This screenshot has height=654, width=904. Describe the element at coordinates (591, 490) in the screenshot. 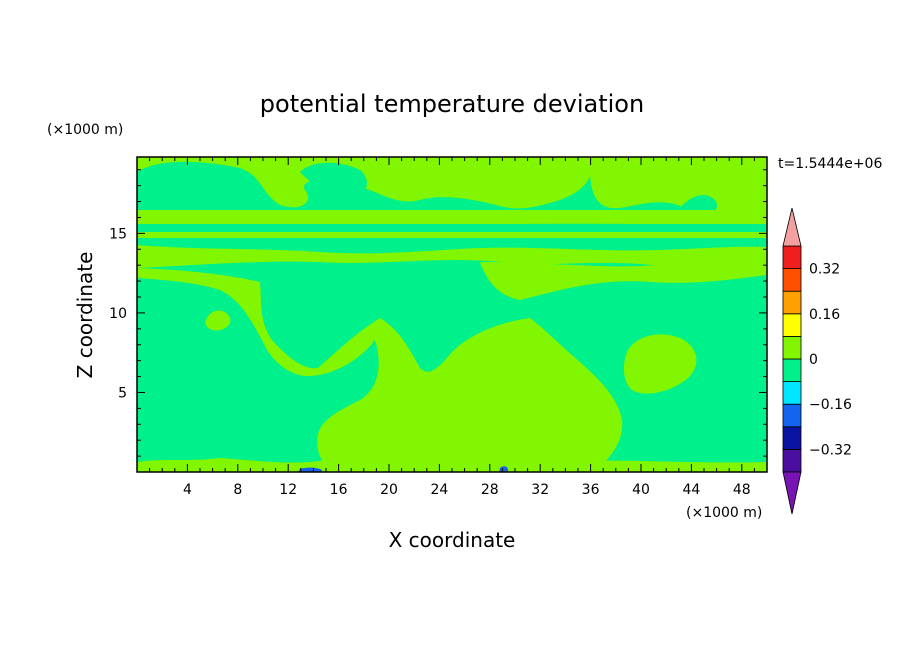

I see `x-tick-label: 36` at that location.